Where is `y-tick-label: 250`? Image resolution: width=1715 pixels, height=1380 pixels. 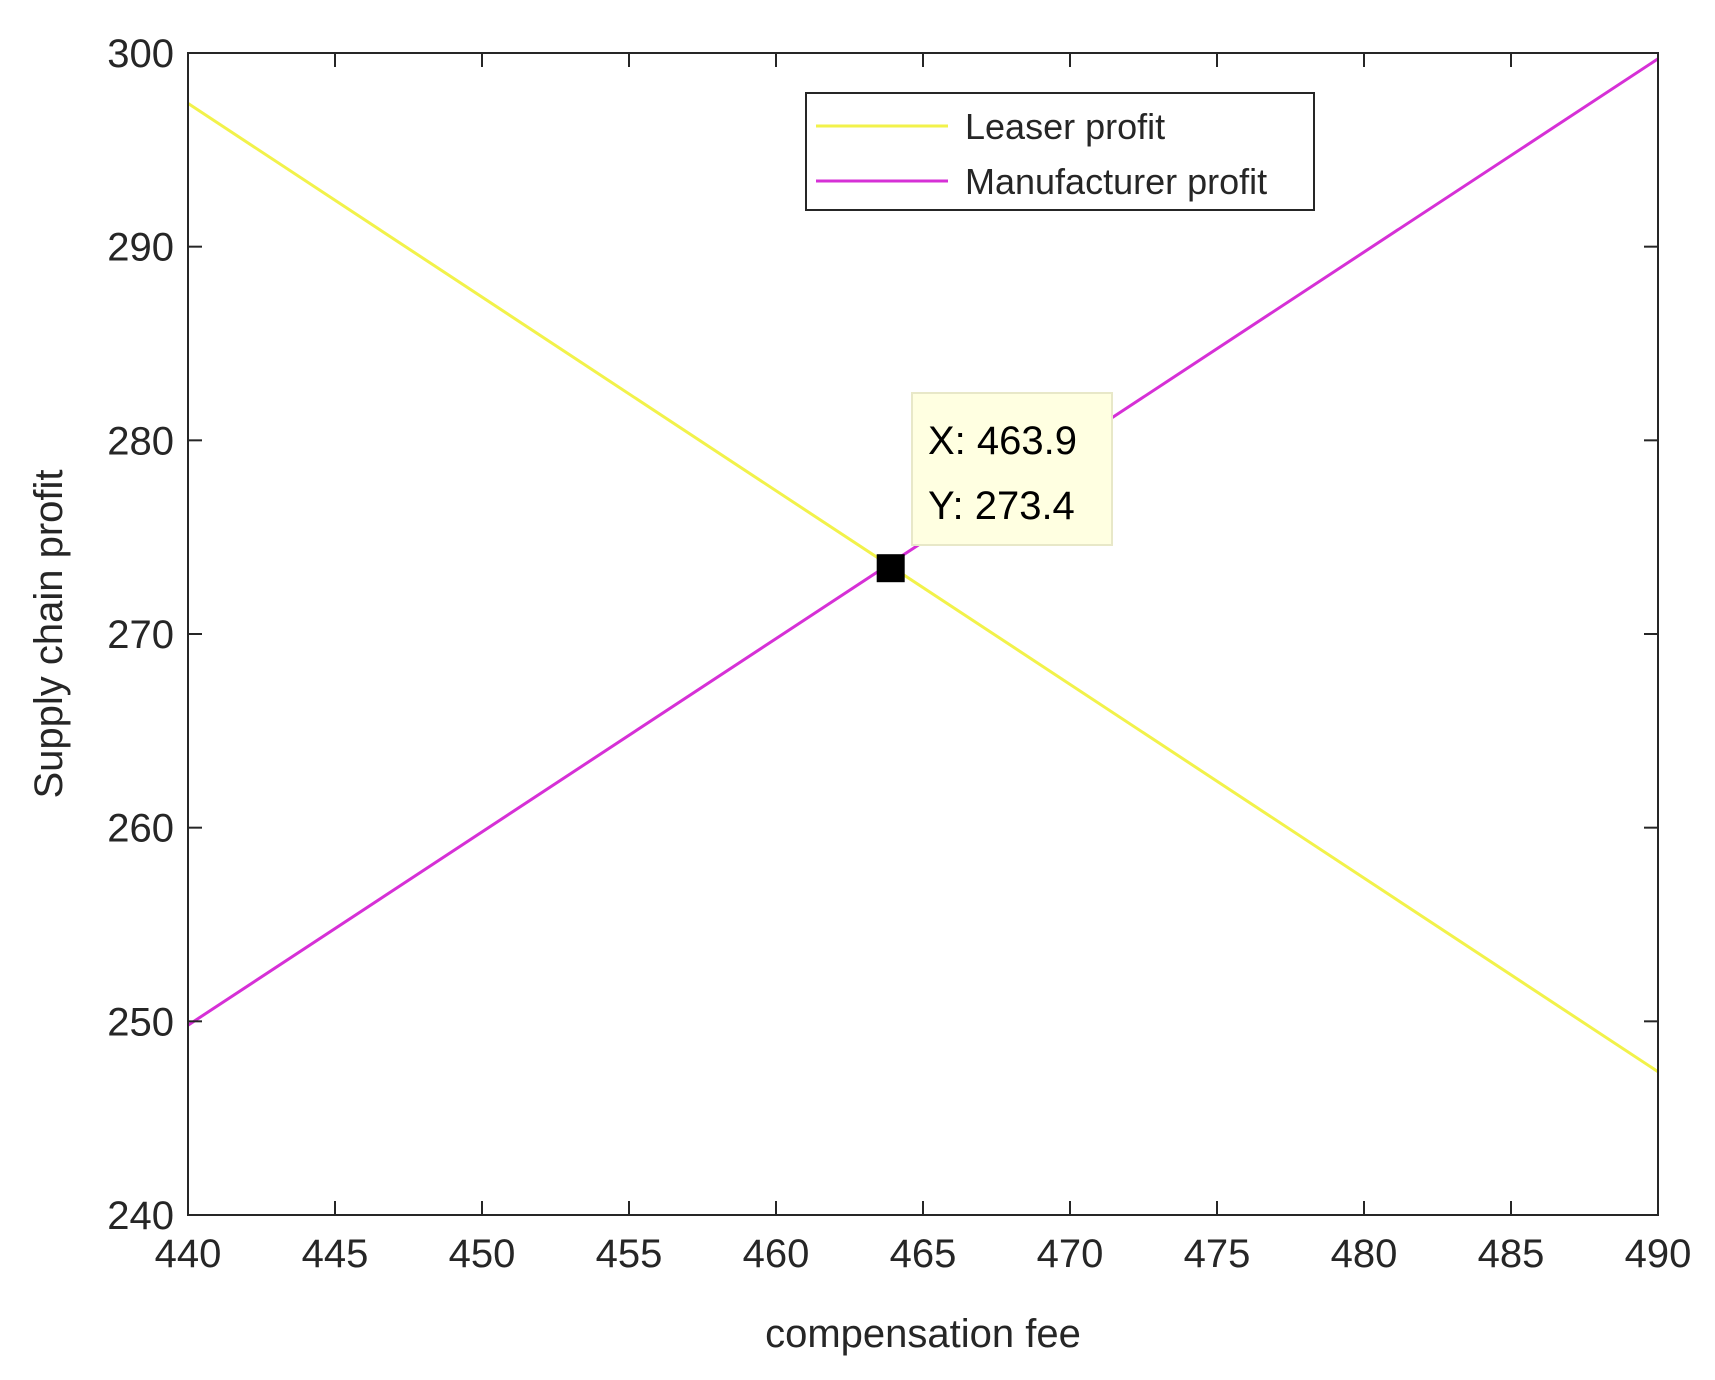 y-tick-label: 250 is located at coordinates (140, 1022).